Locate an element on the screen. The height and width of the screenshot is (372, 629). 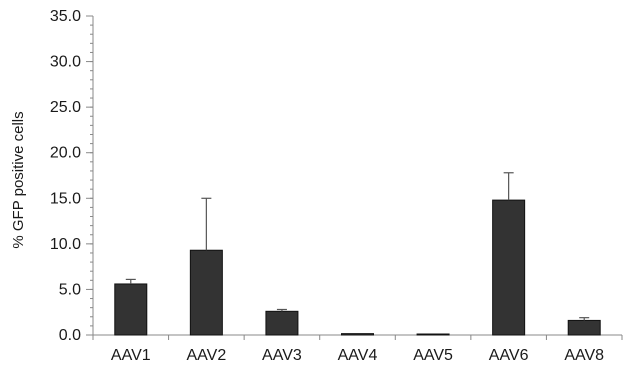
y-tick-label: 20.0 is located at coordinates (65, 153).